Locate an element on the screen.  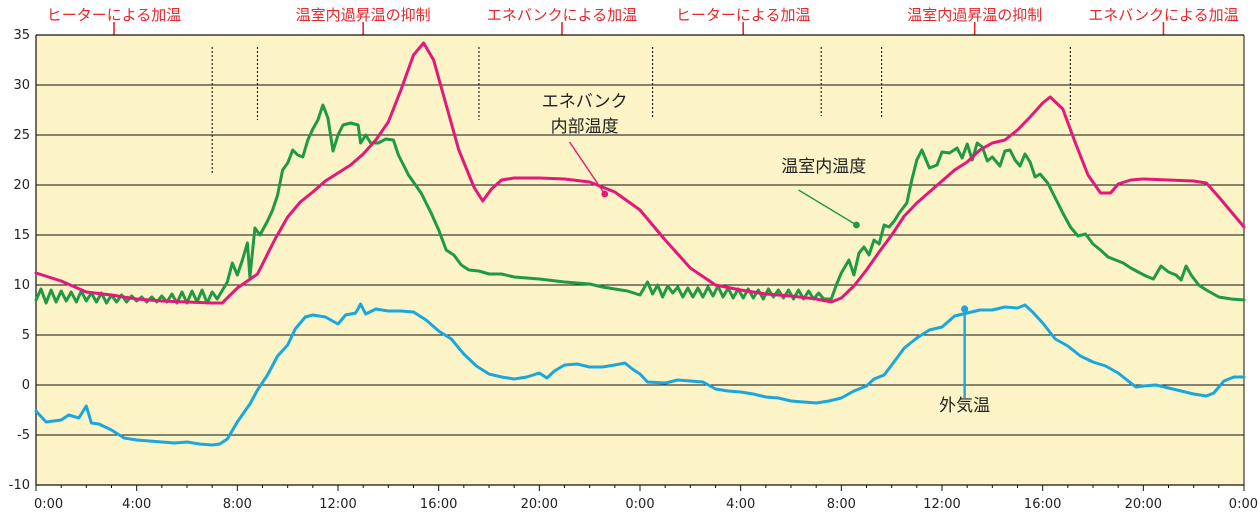
y-tick-label: 20 is located at coordinates (21, 185).